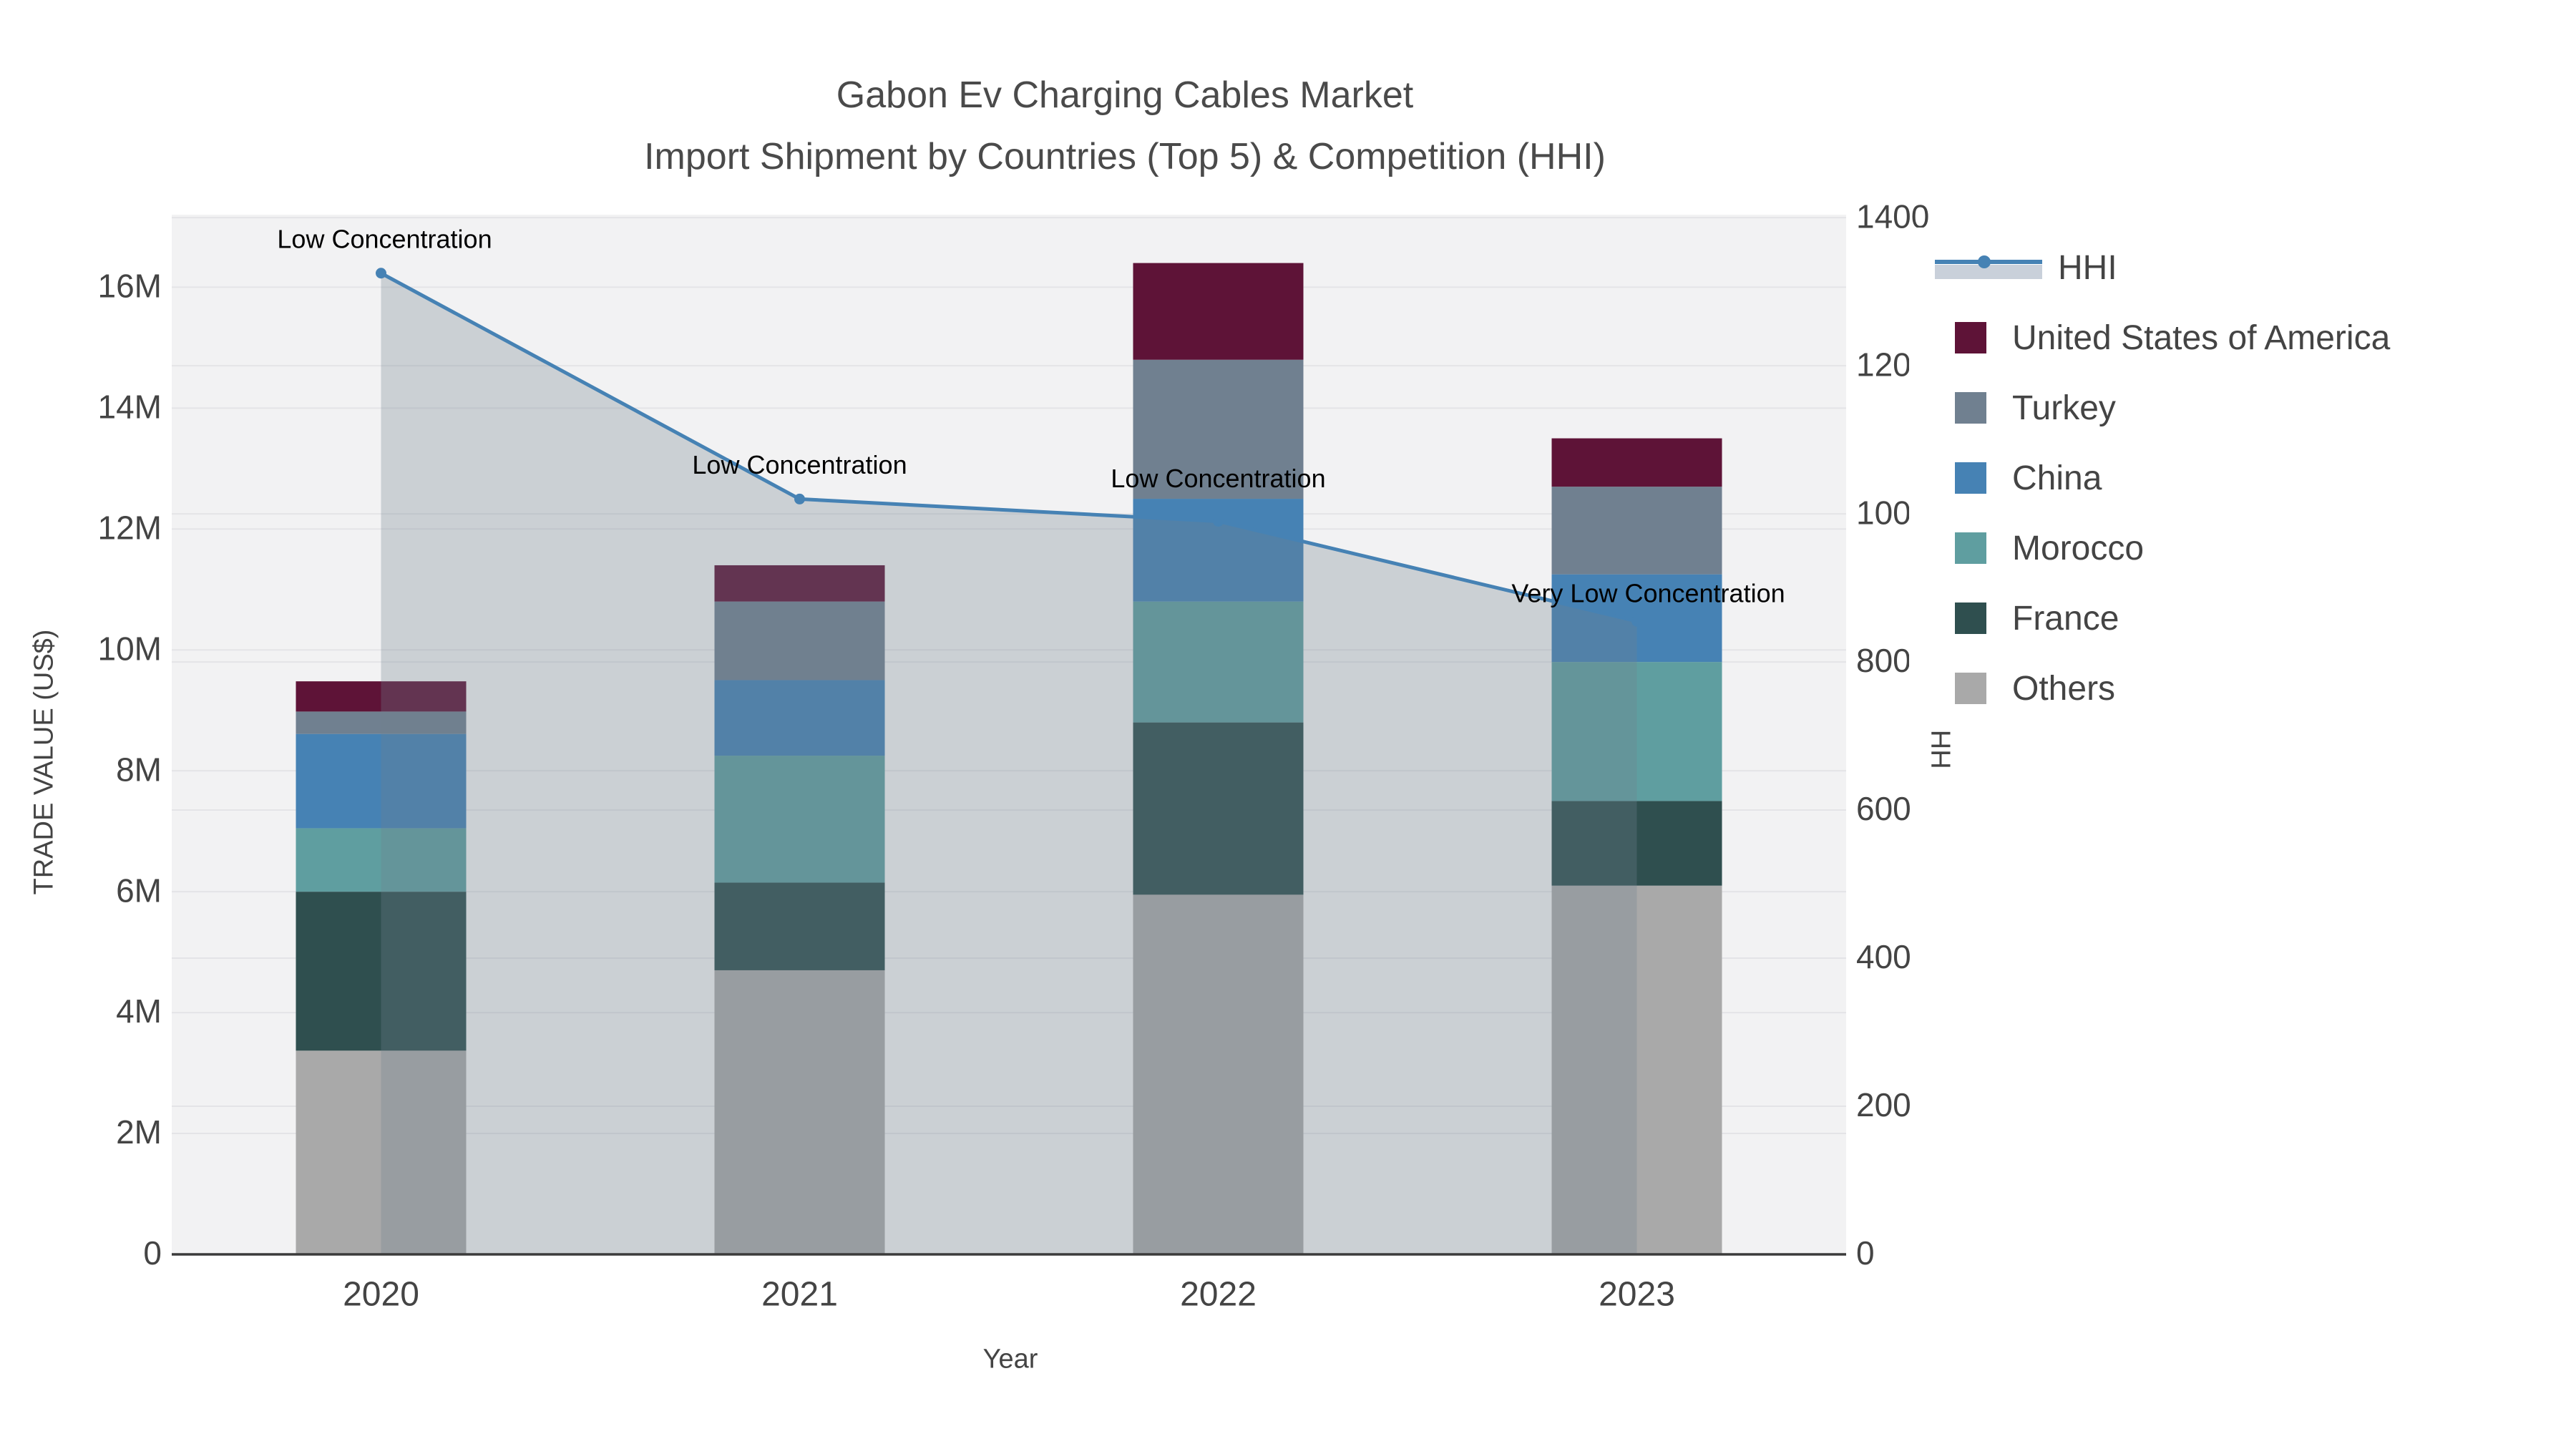 The image size is (2576, 1449). I want to click on legend-label: United States of America, so click(2201, 337).